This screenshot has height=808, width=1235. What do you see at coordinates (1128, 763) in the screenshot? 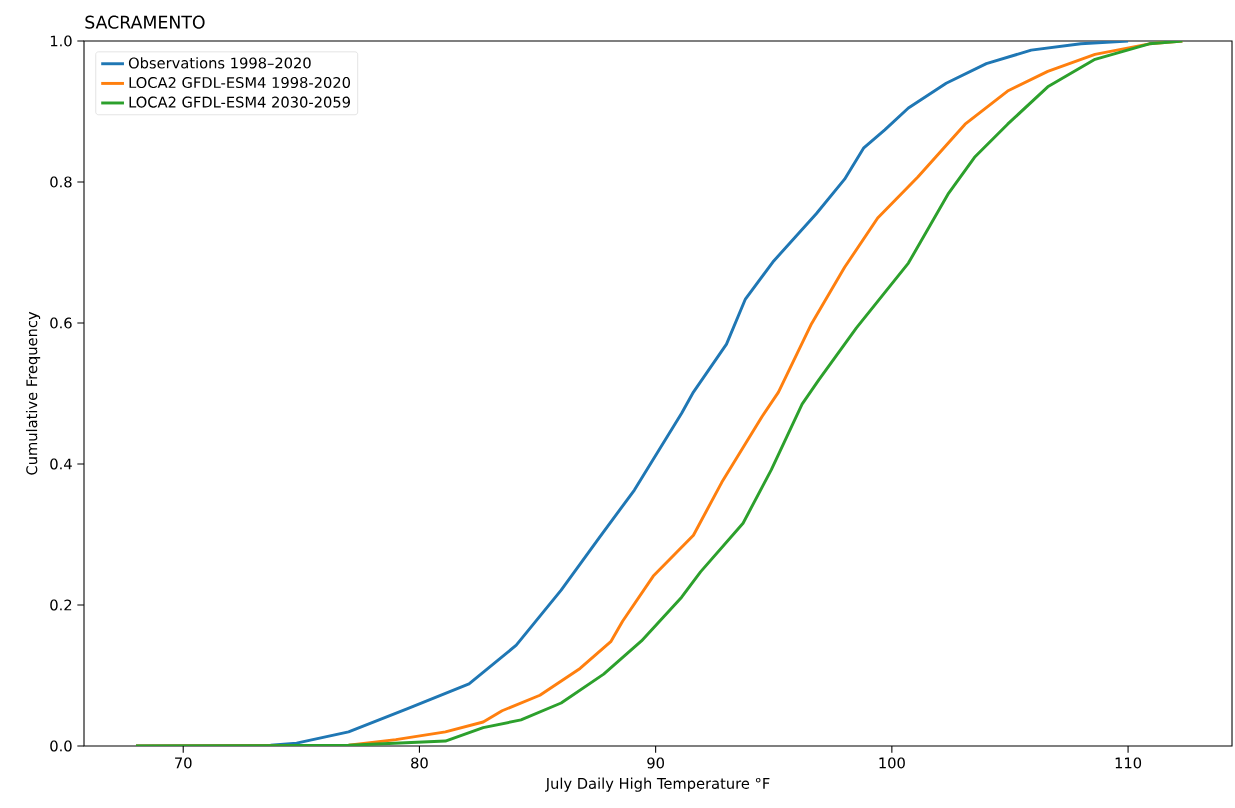
I see `x-tick-label: 110` at bounding box center [1128, 763].